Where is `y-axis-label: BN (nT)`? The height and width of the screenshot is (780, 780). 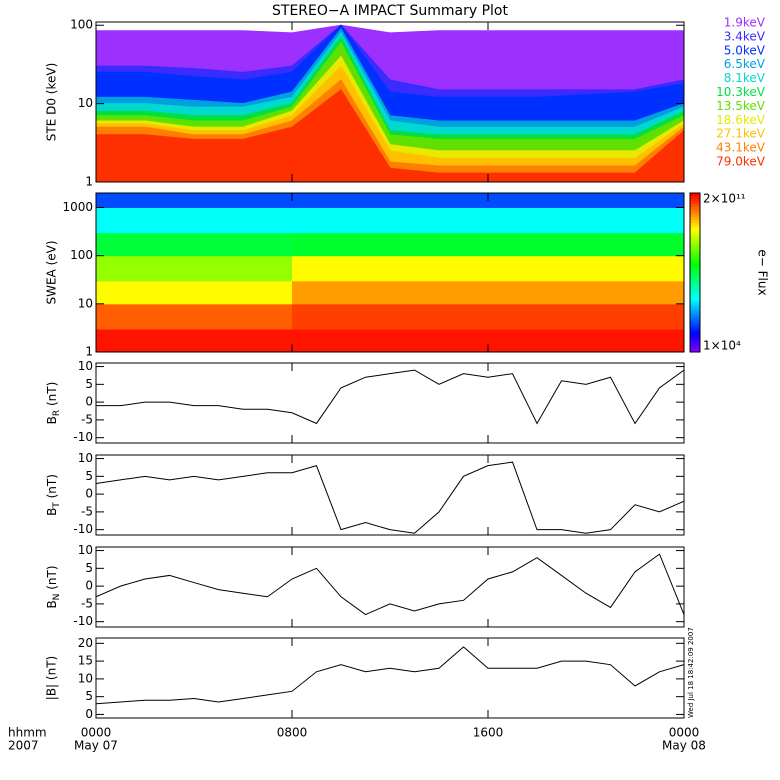 y-axis-label: BN (nT) is located at coordinates (53, 586).